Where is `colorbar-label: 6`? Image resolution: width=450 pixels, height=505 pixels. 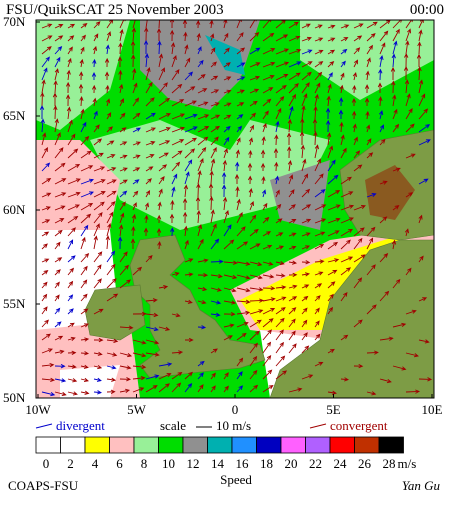
colorbar-label: 6 is located at coordinates (119, 463).